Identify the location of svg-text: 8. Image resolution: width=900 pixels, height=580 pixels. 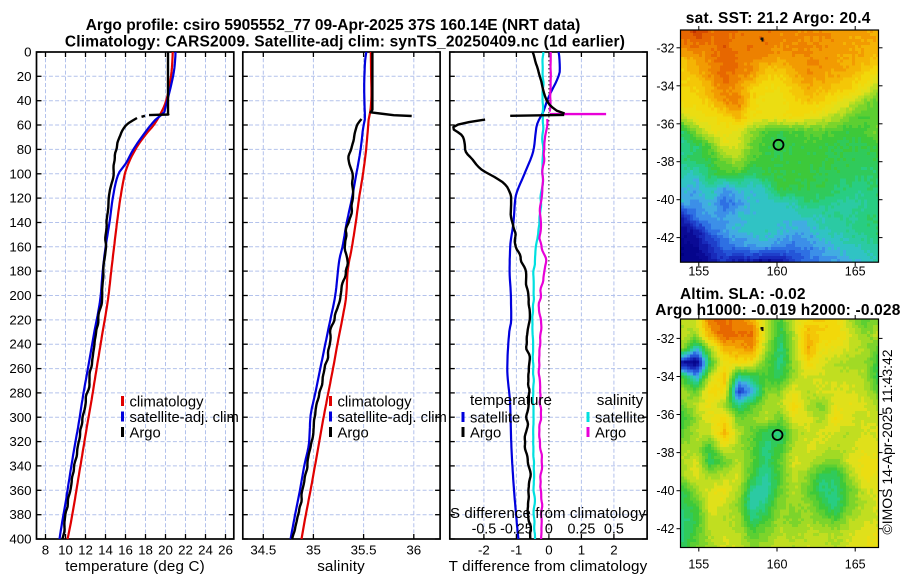
(45, 550).